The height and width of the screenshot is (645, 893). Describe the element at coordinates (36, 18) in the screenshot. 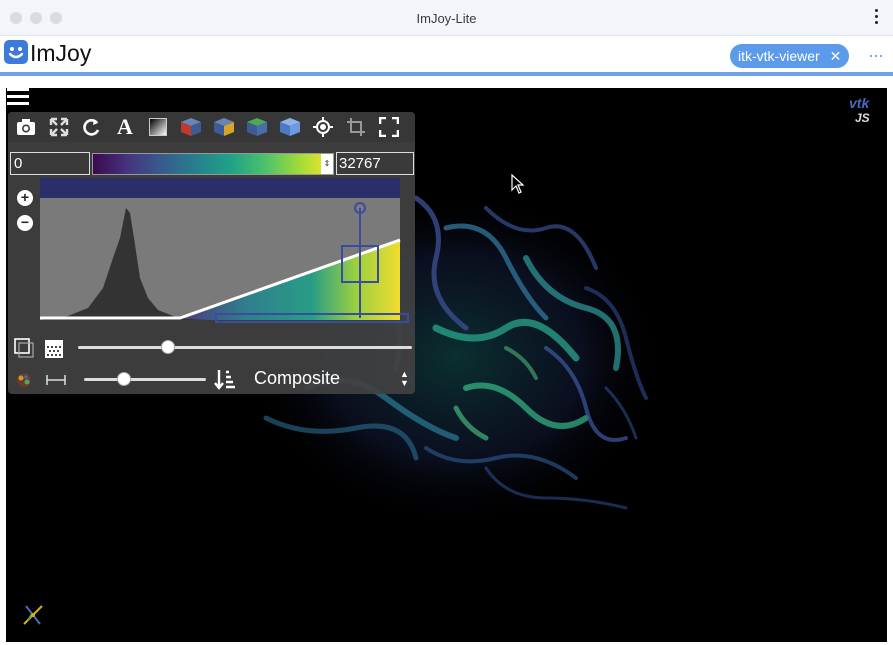

I see `minimize-window-button` at that location.